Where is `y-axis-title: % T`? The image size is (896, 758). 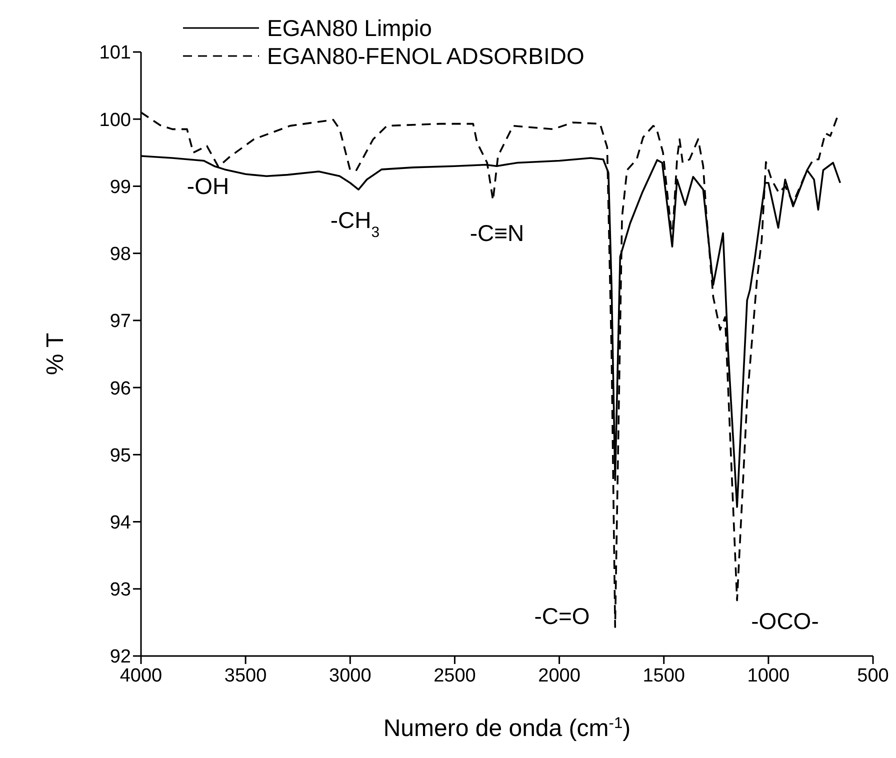 y-axis-title: % T is located at coordinates (55, 354).